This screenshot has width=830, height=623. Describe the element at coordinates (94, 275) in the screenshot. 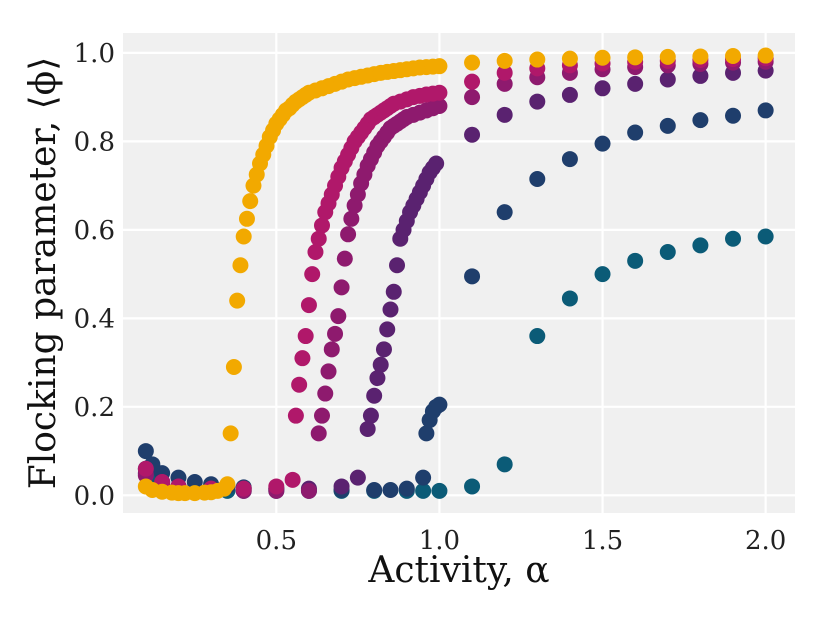

I see `y-axis-ticks: 0.0 0.2 0.4 0.6 0.8 1.0` at that location.